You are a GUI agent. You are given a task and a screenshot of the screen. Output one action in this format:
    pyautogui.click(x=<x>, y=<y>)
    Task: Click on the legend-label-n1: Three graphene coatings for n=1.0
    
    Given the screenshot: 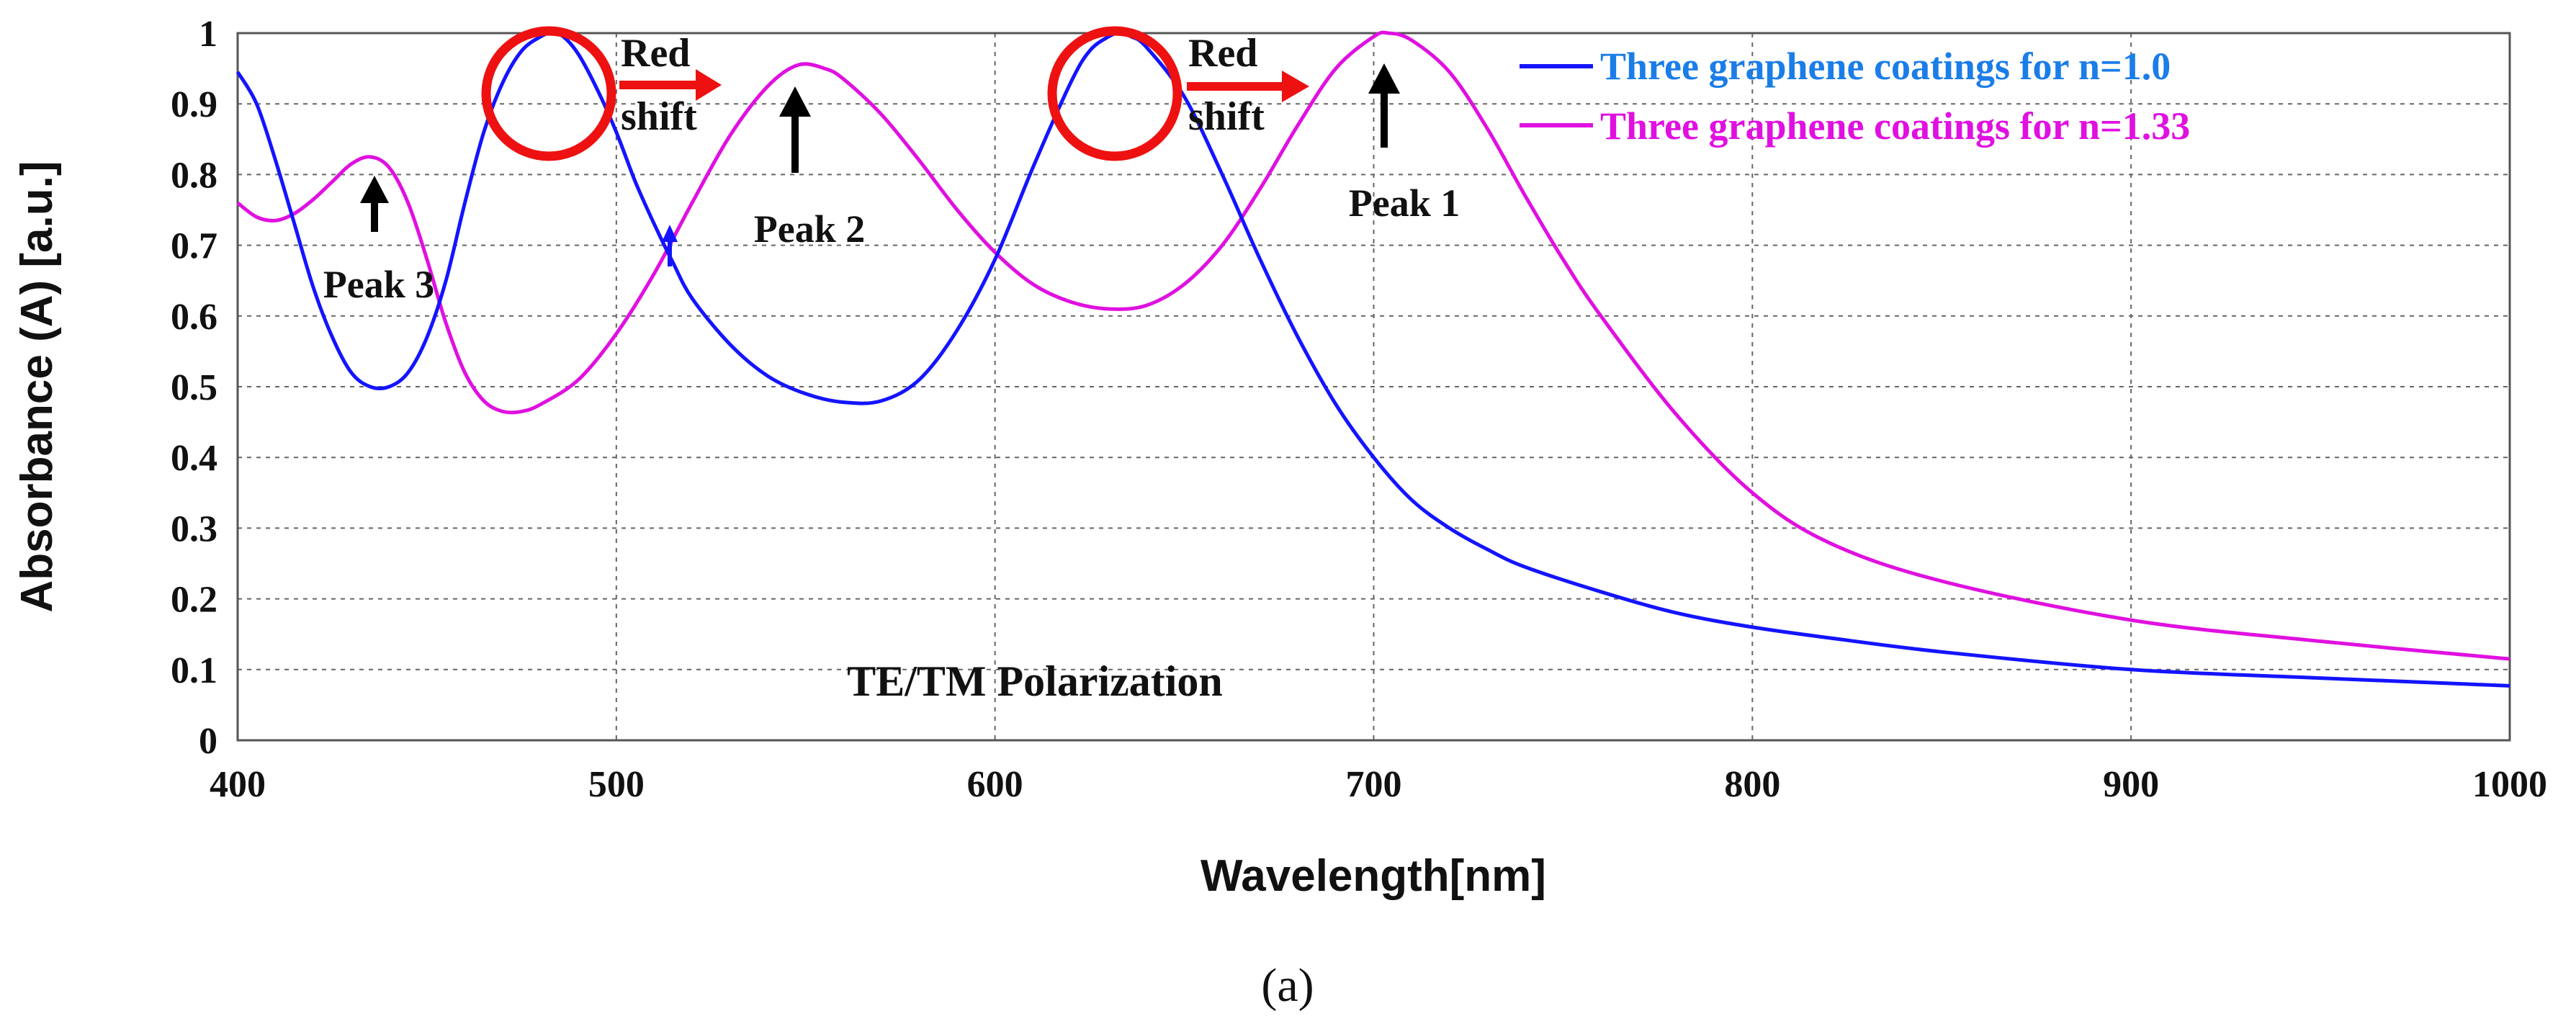 What is the action you would take?
    pyautogui.click(x=1885, y=66)
    